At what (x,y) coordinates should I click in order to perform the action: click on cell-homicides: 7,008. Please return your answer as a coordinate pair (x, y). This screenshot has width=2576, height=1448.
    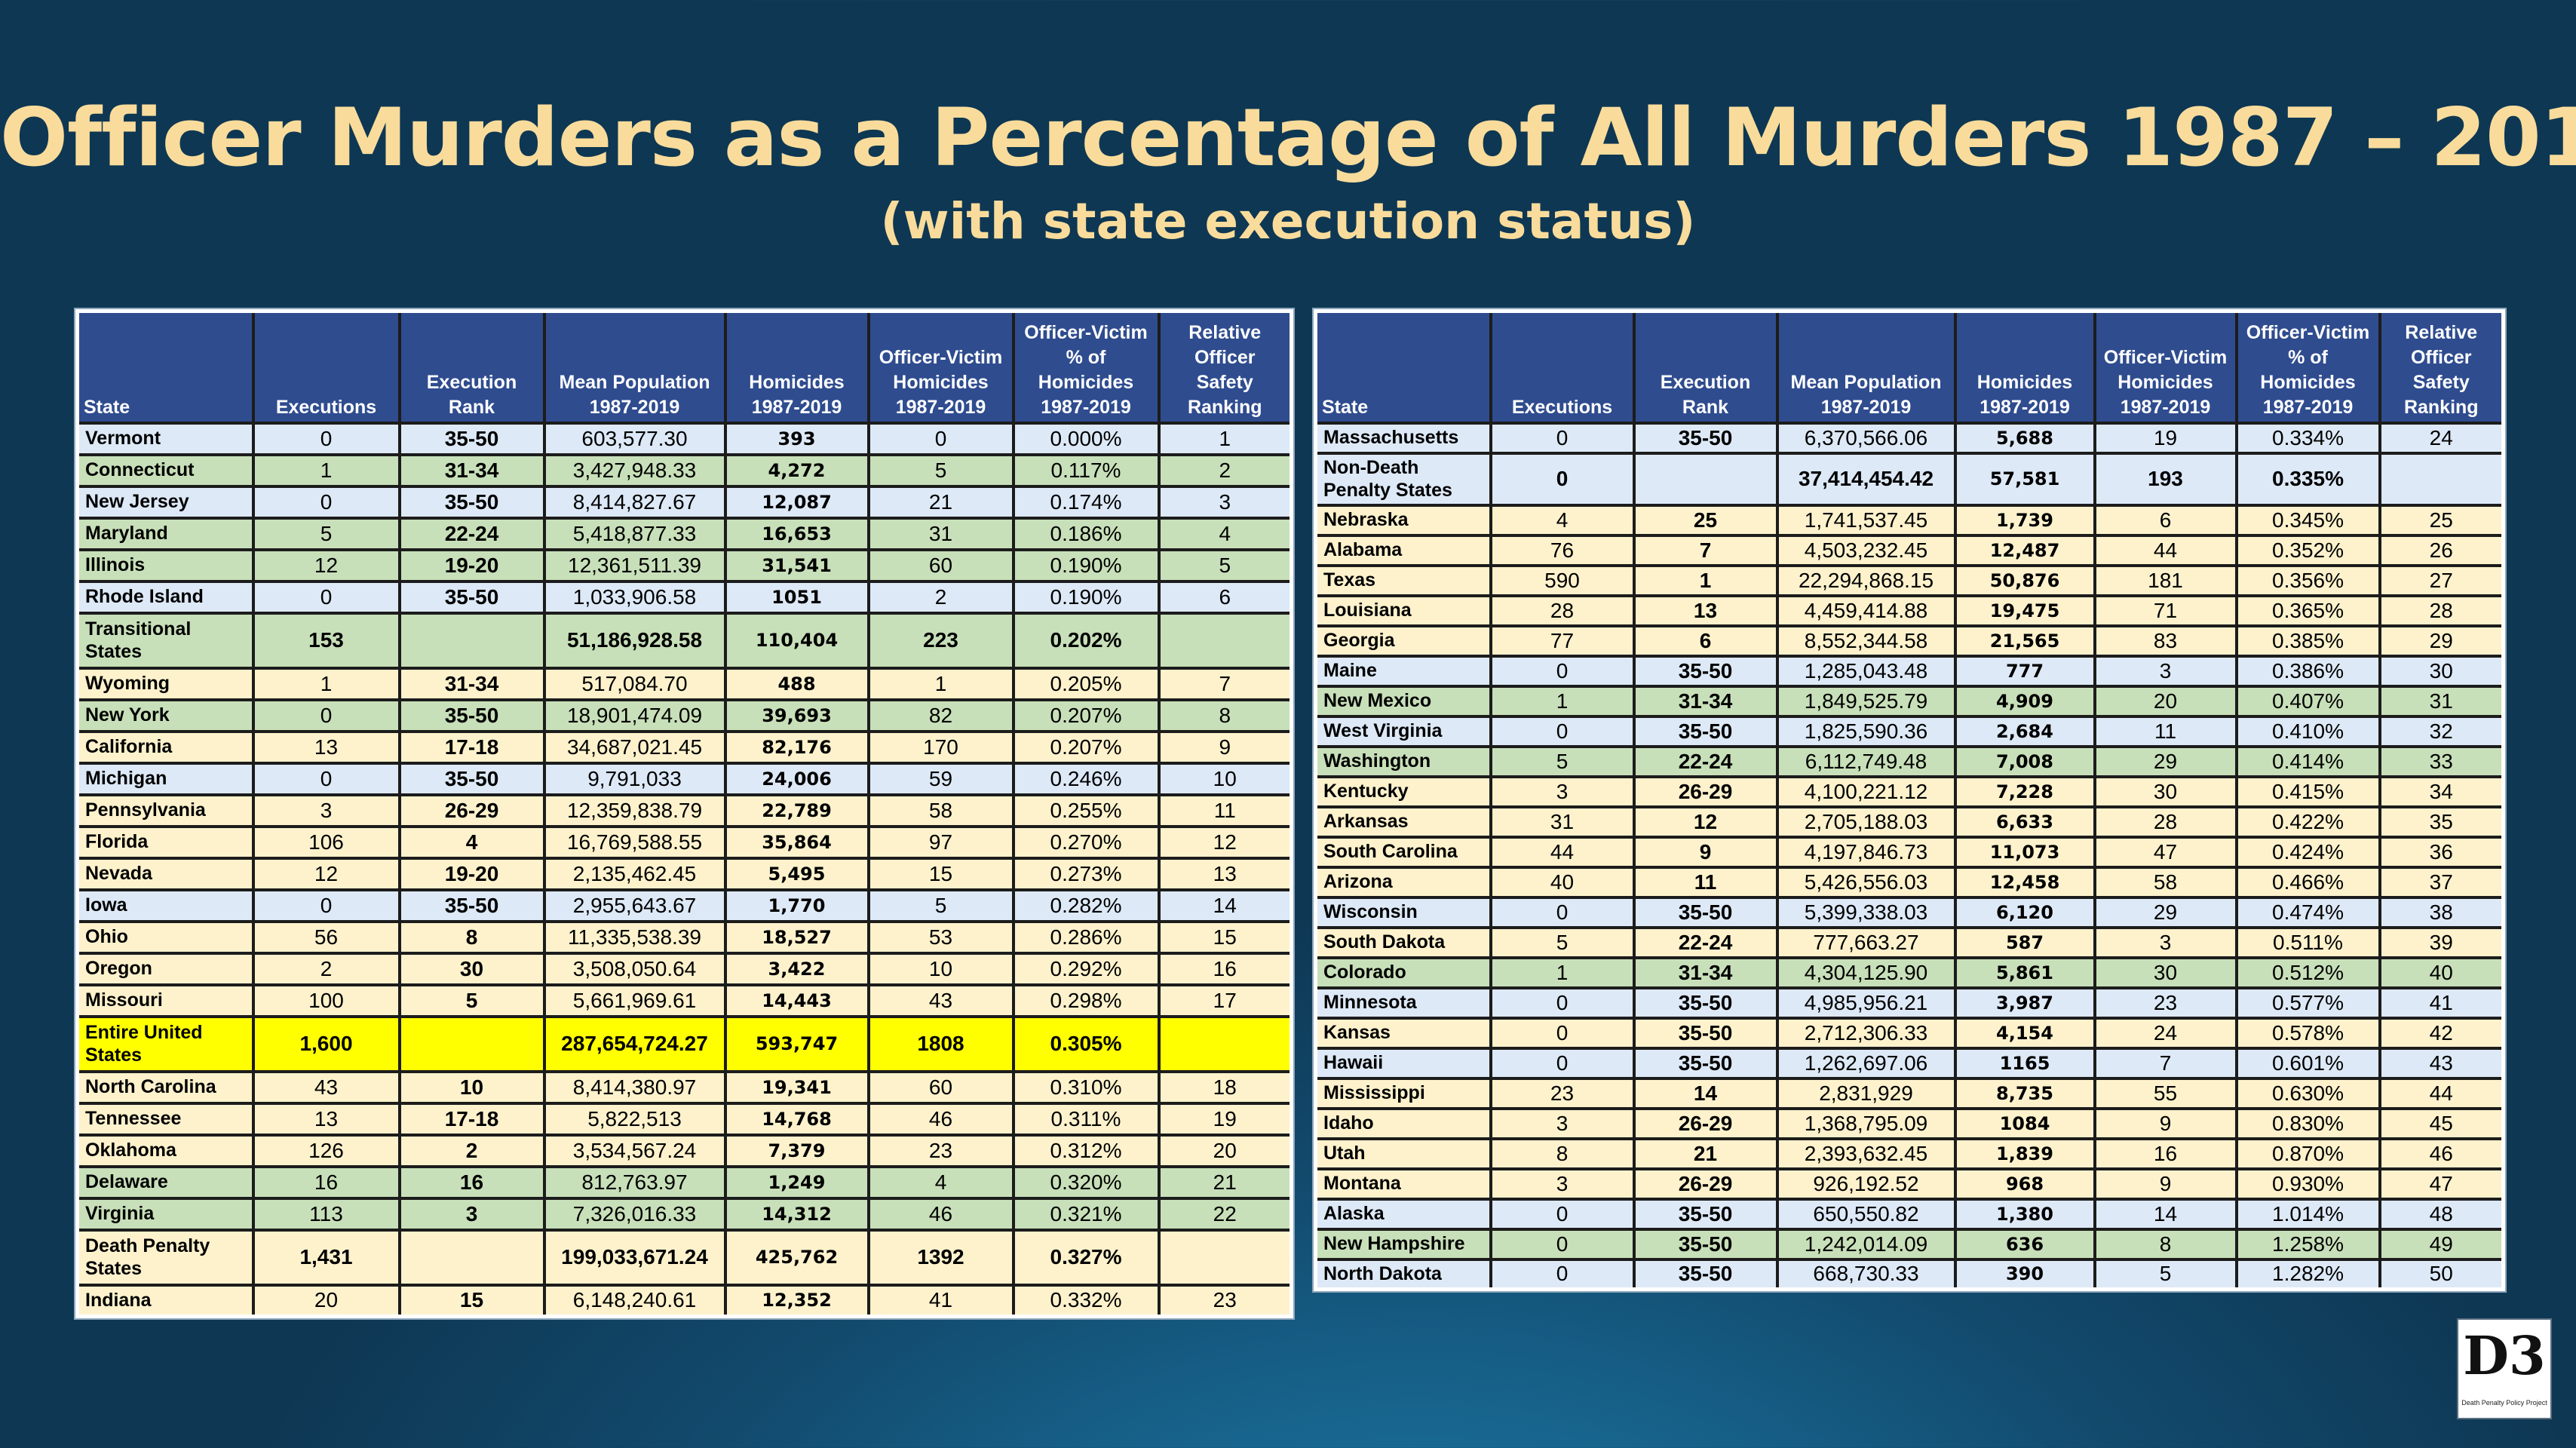
    Looking at the image, I should click on (2024, 761).